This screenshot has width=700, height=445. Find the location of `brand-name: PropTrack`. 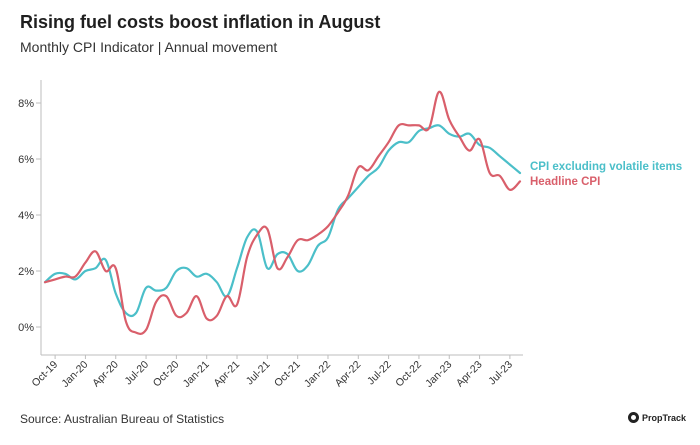

brand-name: PropTrack is located at coordinates (664, 417).